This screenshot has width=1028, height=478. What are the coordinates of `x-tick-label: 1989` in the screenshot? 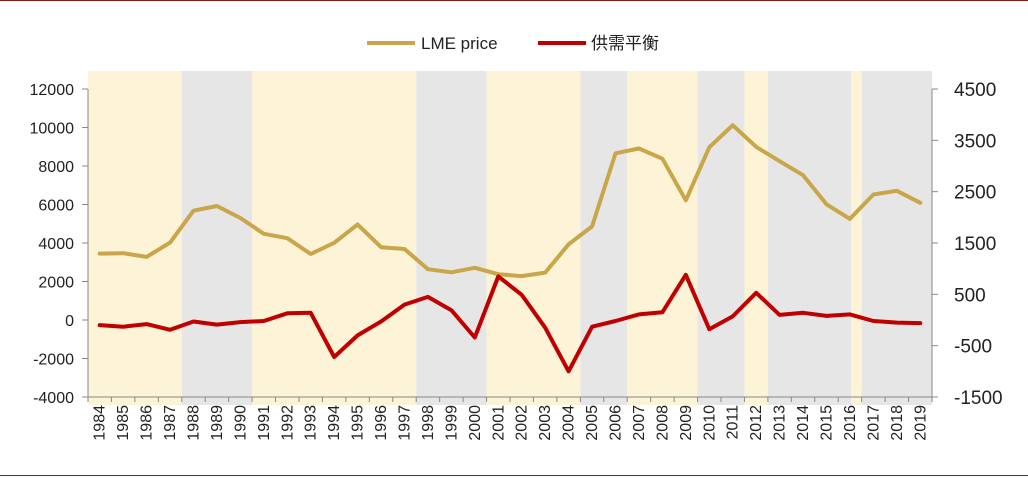 It's located at (217, 423).